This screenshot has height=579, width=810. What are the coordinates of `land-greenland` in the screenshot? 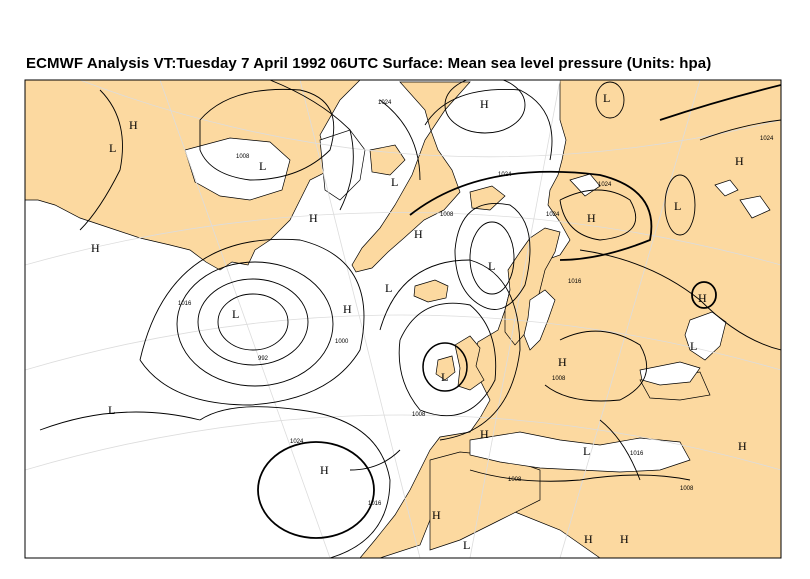 It's located at (411, 177).